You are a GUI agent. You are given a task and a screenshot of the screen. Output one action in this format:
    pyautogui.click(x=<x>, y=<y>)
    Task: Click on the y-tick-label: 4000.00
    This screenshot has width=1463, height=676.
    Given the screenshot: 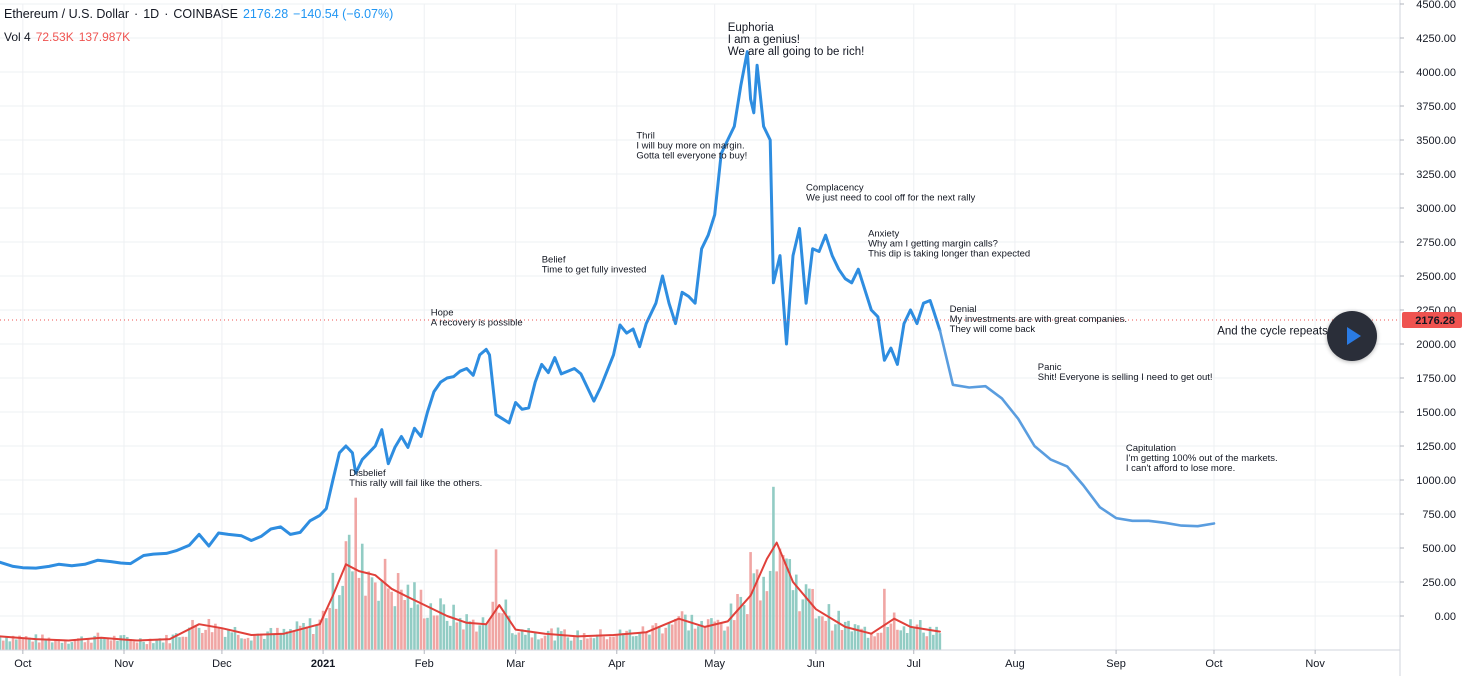 What is the action you would take?
    pyautogui.click(x=1436, y=73)
    